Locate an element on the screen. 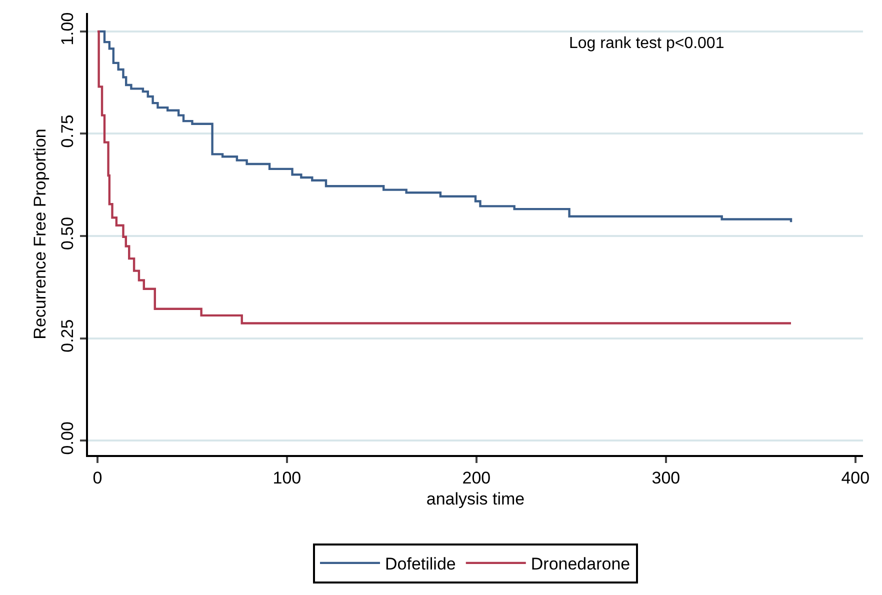 The height and width of the screenshot is (595, 882). x-tick-label: 300 is located at coordinates (666, 478).